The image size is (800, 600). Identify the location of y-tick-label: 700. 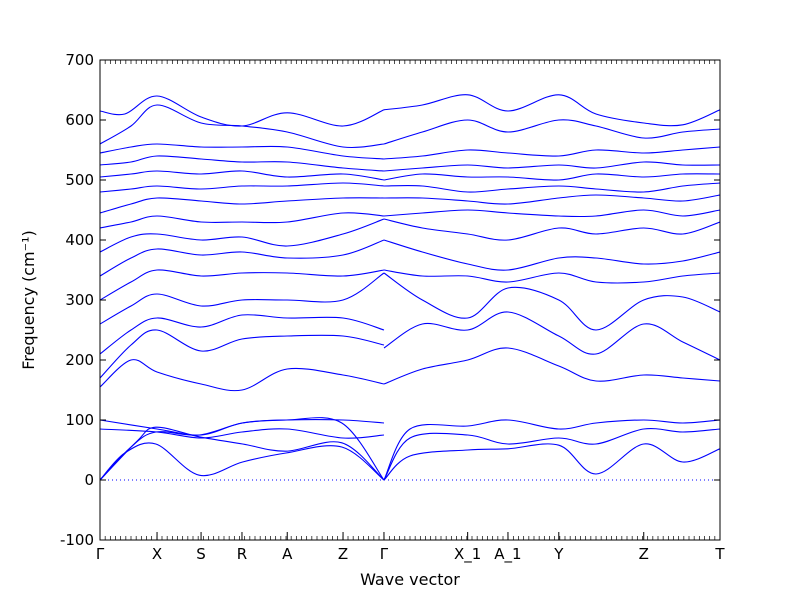
(79, 60).